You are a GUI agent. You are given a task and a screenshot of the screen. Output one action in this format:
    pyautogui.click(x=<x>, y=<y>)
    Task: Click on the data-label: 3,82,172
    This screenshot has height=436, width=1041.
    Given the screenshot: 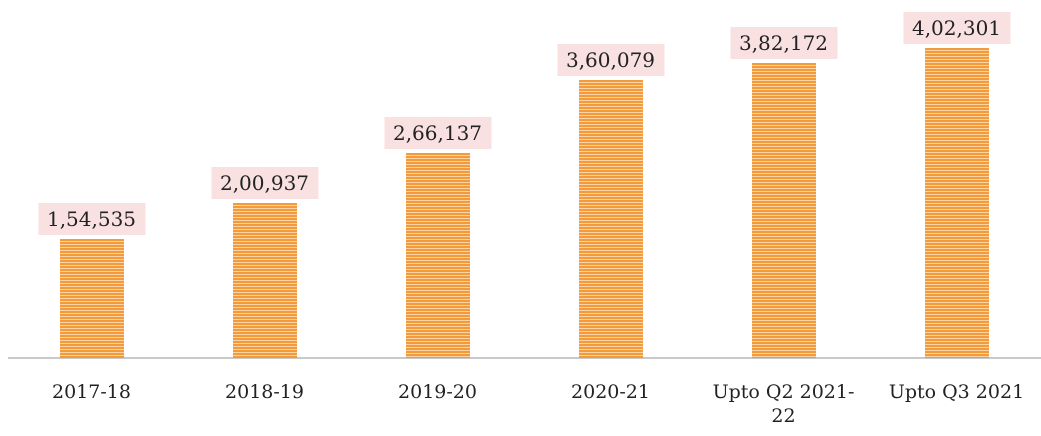 What is the action you would take?
    pyautogui.click(x=783, y=43)
    